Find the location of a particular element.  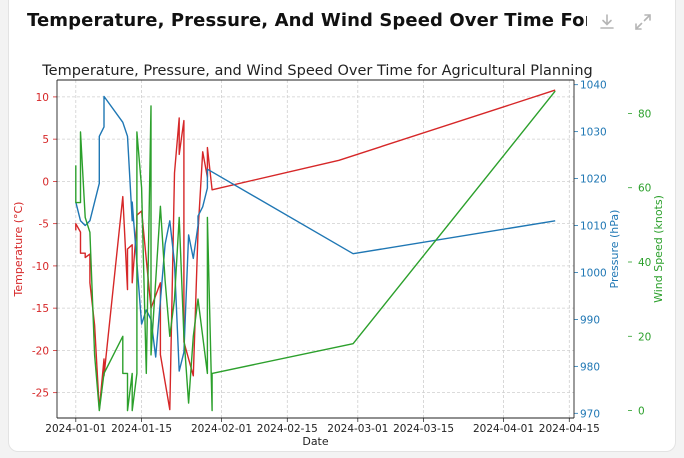

x-tick-label: 2024-04-15 is located at coordinates (569, 429).